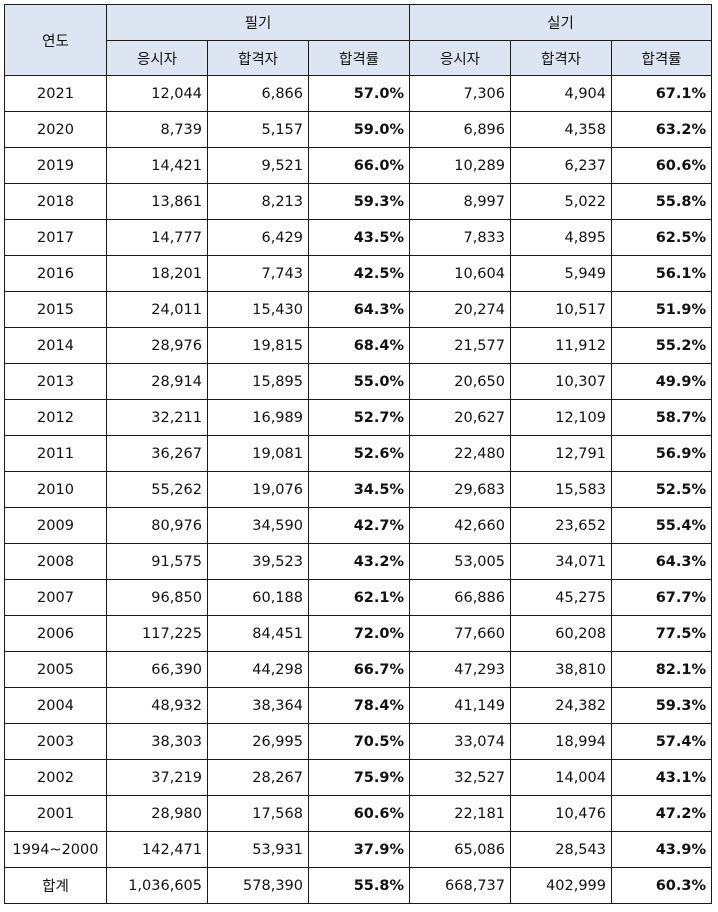 This screenshot has height=912, width=718. Describe the element at coordinates (157, 885) in the screenshot. I see `cell-written-applicants: 1,036,605` at that location.